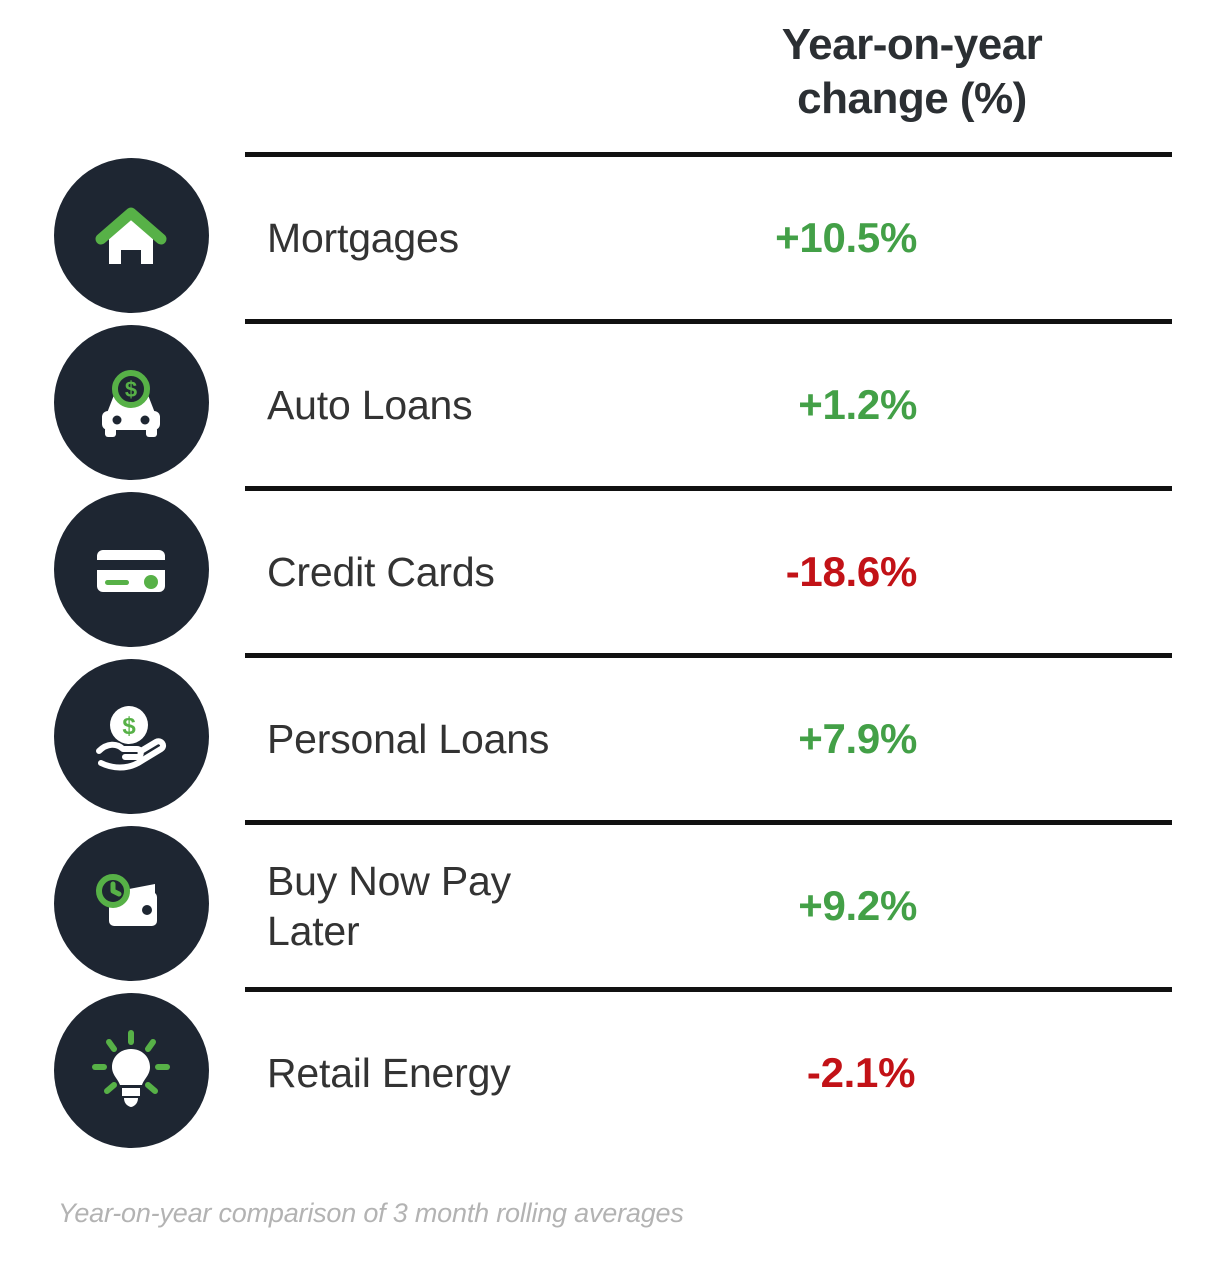  I want to click on lightbulb-icon, so click(131, 1070).